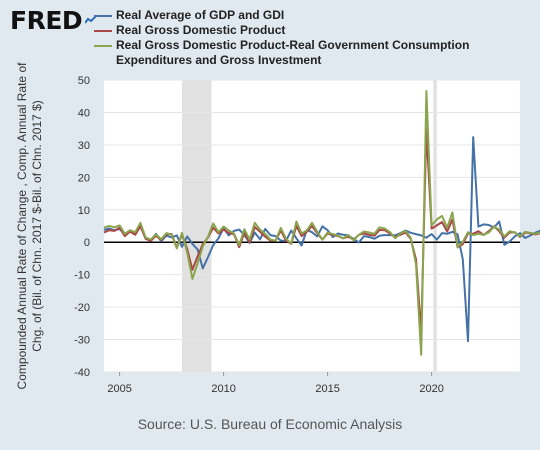  I want to click on source-note: Source: U.S. Bureau of Economic Analysis, so click(270, 424).